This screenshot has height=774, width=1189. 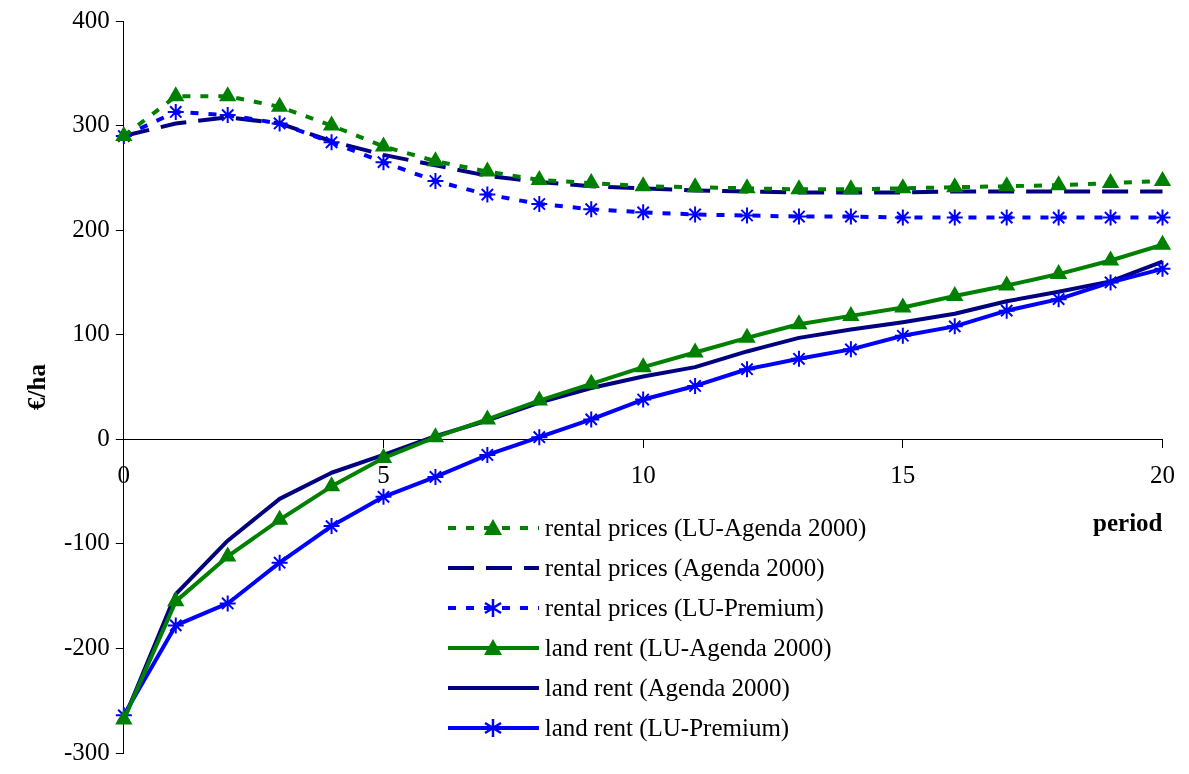 I want to click on x-axis-title: period, so click(x=1128, y=522).